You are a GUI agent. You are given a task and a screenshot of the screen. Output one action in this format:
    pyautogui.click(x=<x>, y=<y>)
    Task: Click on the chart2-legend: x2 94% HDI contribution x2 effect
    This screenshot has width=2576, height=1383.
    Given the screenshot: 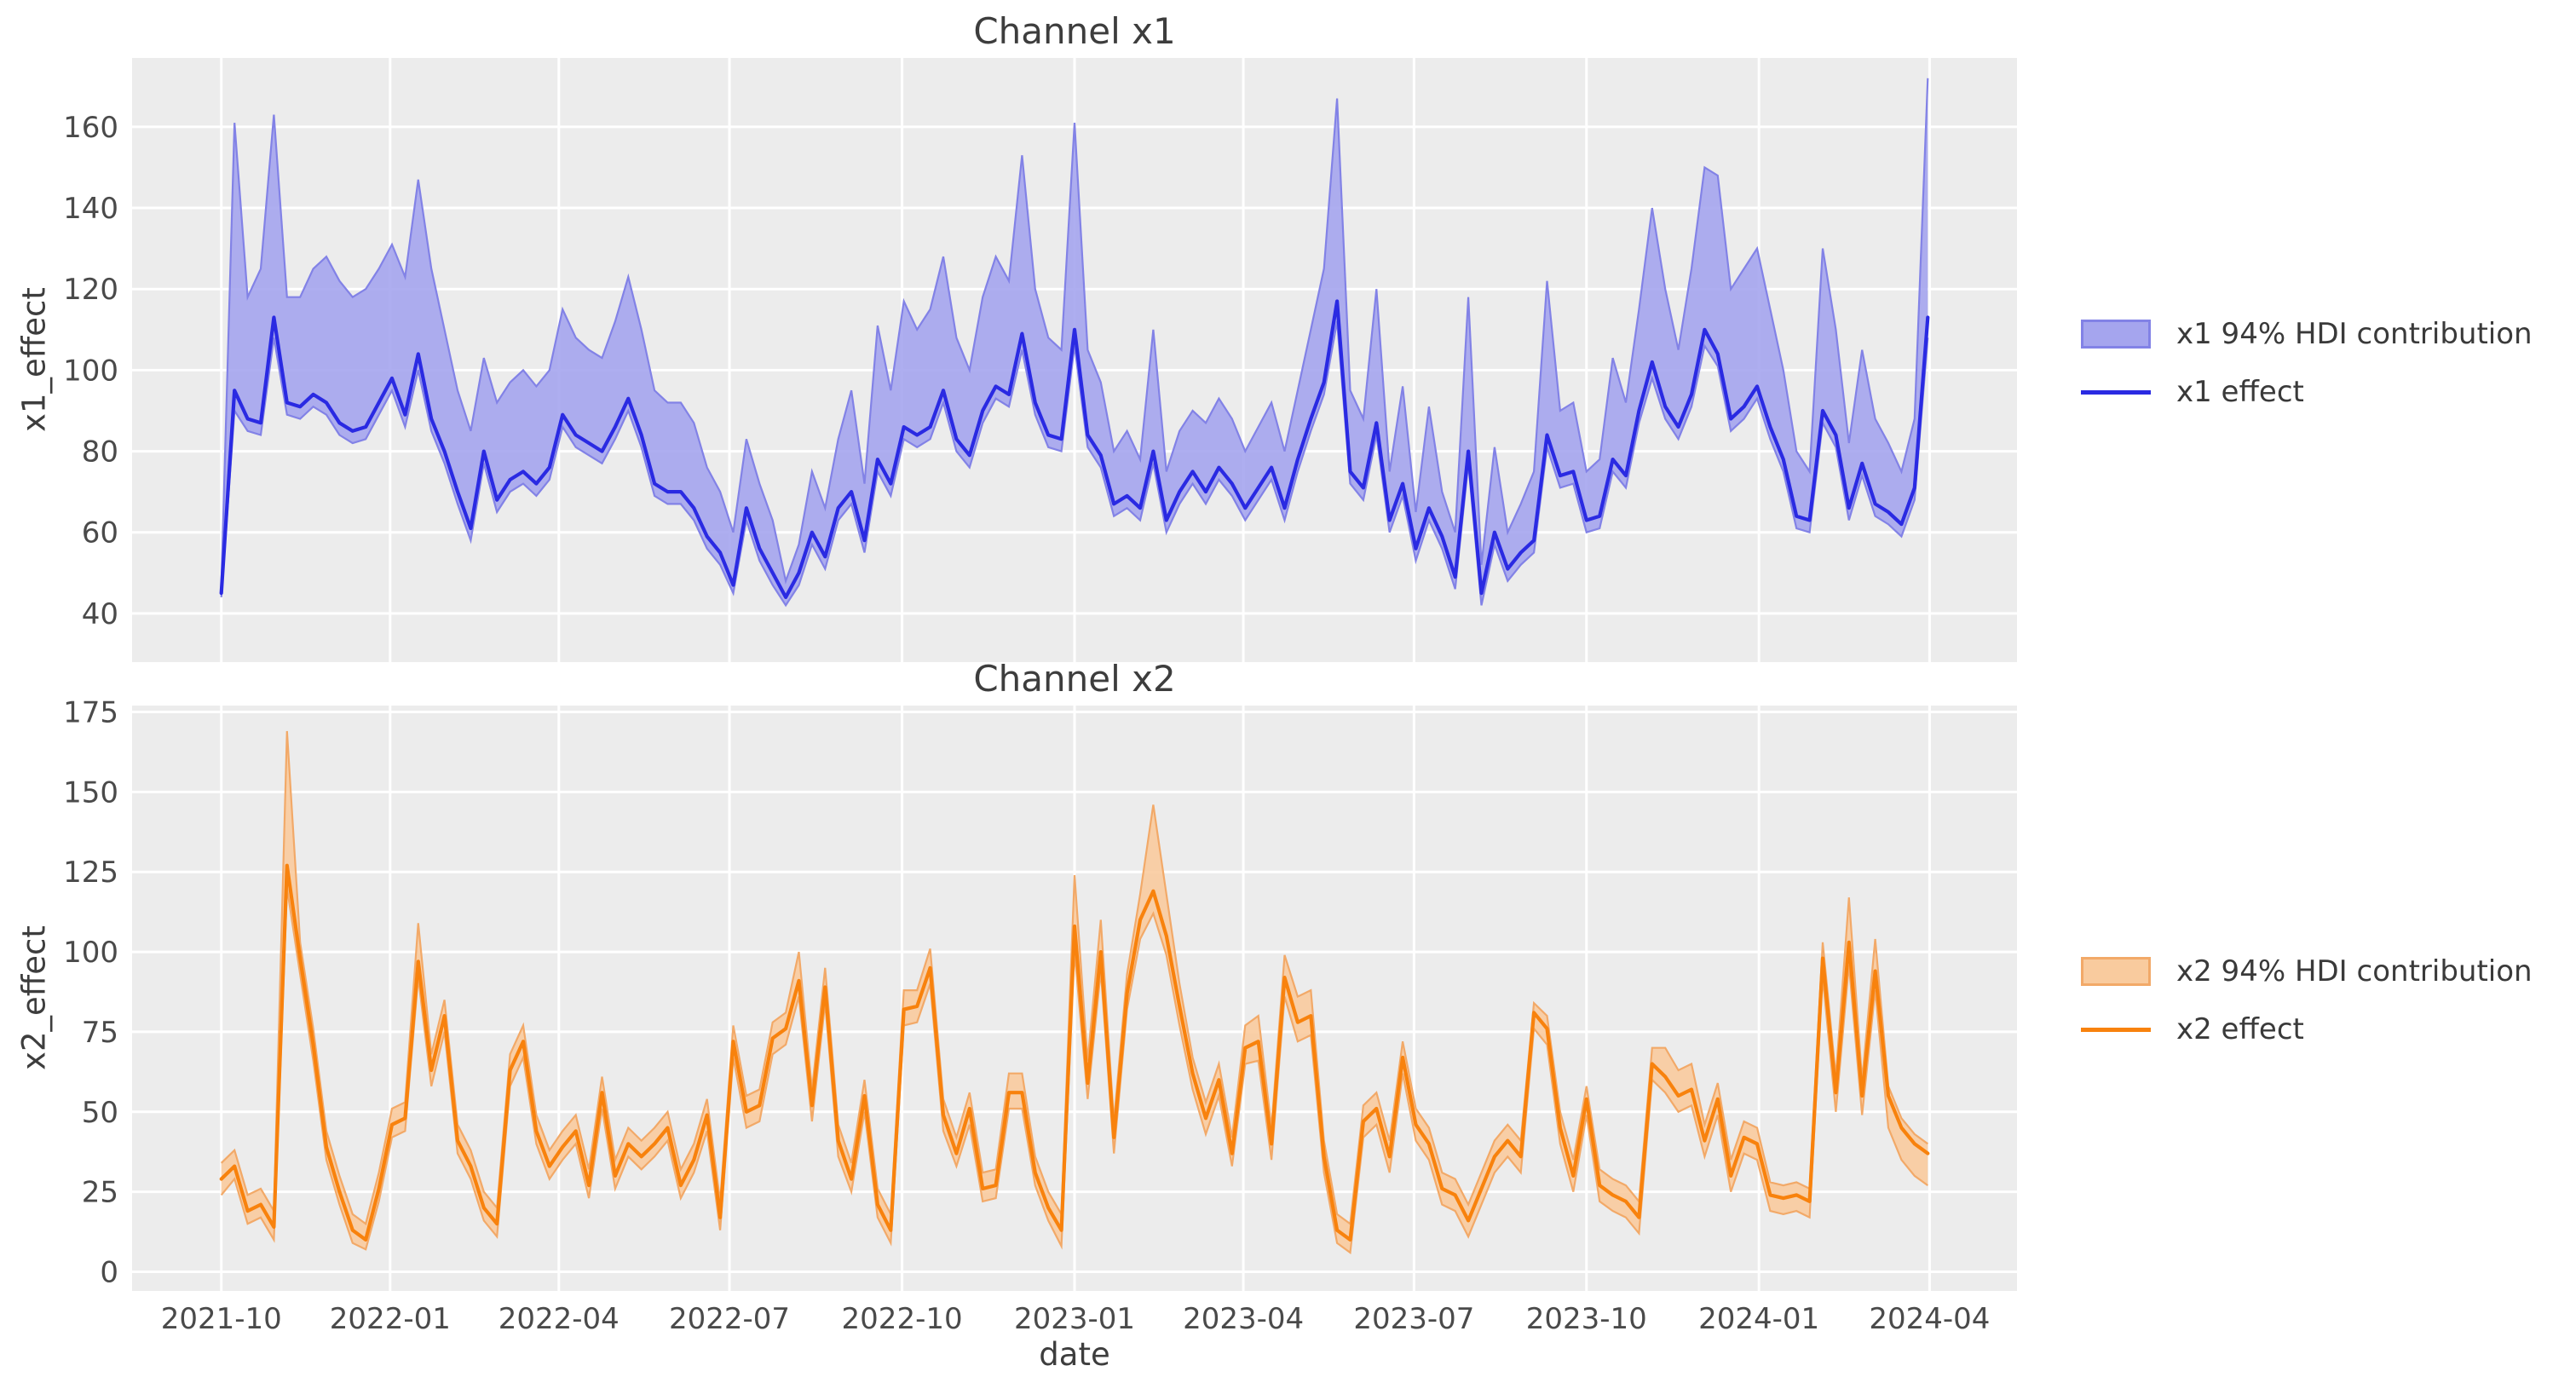 What is the action you would take?
    pyautogui.click(x=2307, y=1000)
    